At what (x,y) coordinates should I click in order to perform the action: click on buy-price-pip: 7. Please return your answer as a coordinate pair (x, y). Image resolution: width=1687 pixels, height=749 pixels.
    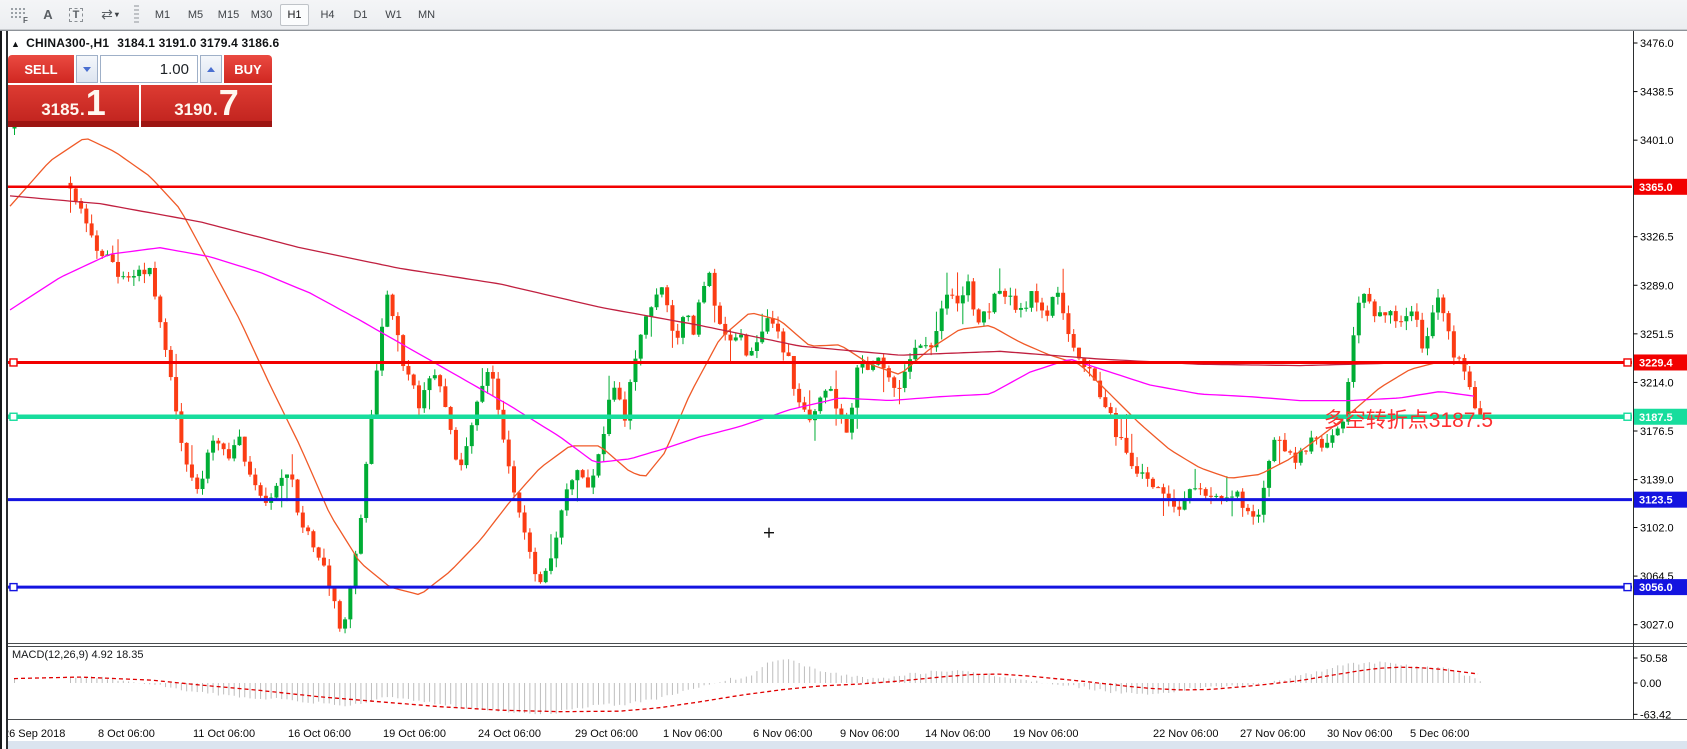
    Looking at the image, I should click on (228, 102).